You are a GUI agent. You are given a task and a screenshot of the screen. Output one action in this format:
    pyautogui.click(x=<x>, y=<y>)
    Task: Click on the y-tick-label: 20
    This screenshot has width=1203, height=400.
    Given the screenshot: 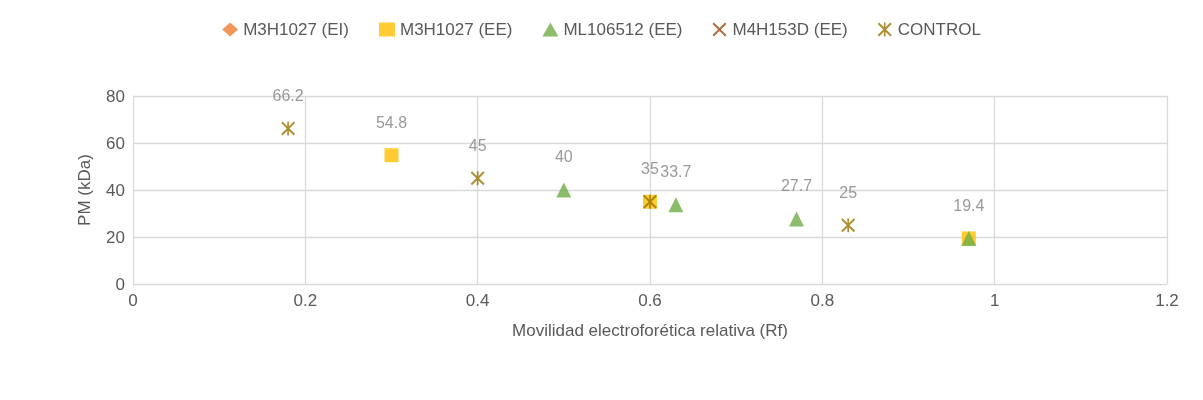 What is the action you would take?
    pyautogui.click(x=115, y=237)
    